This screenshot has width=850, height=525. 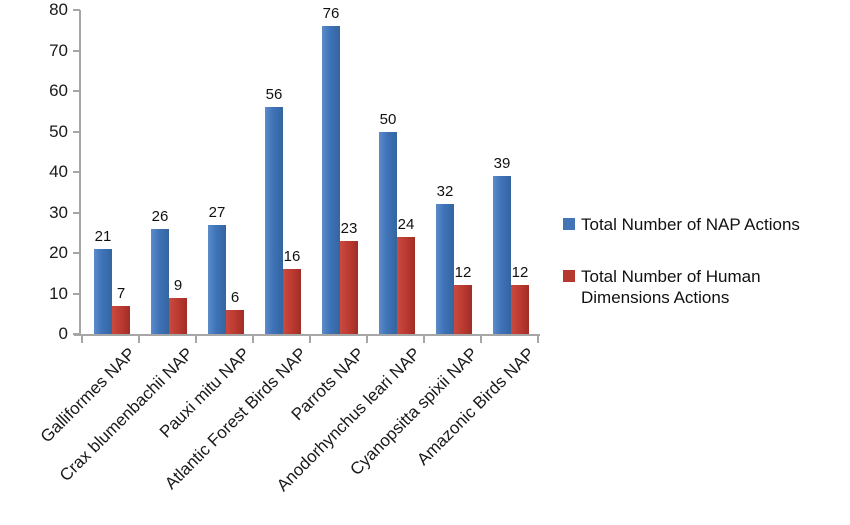 What do you see at coordinates (569, 276) in the screenshot?
I see `legend-swatch-red-icon` at bounding box center [569, 276].